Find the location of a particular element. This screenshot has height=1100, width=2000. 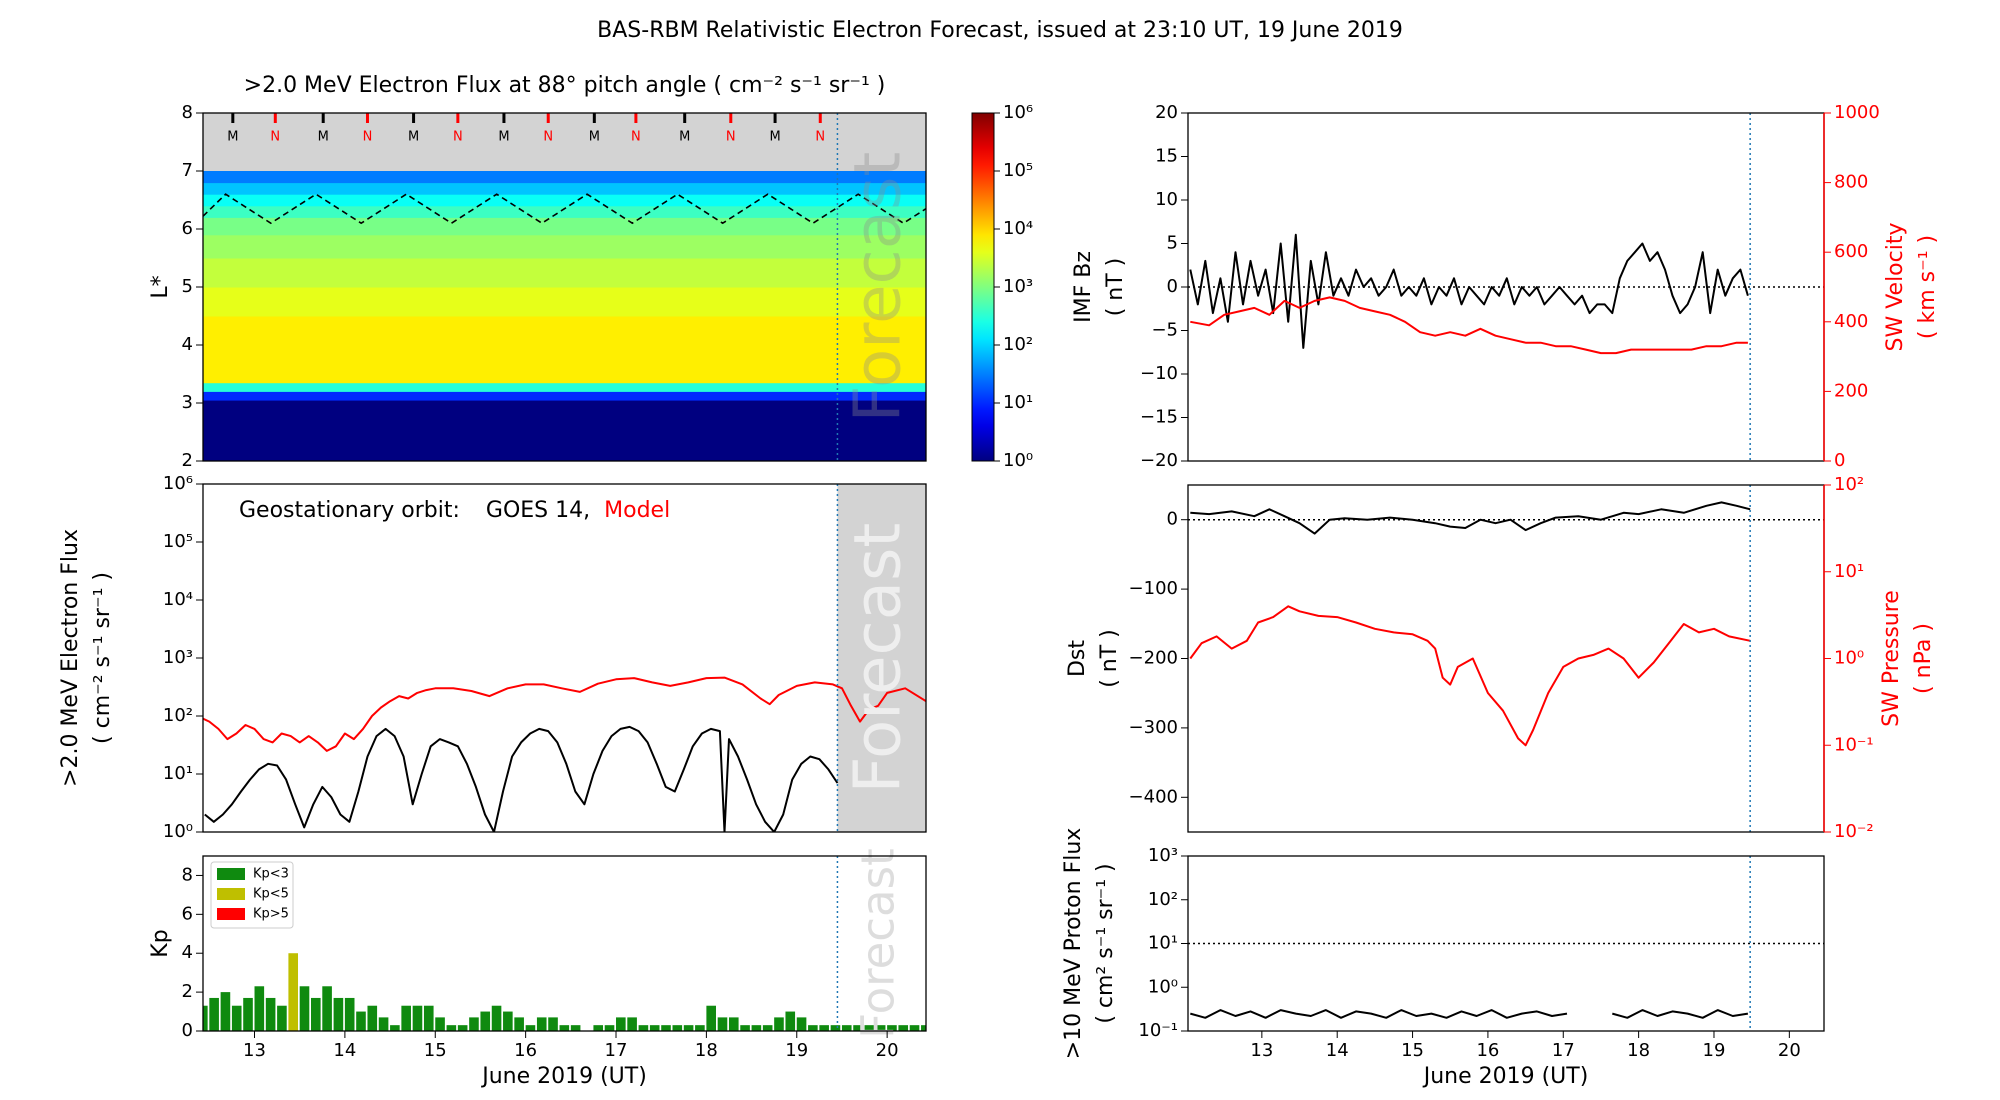

y-tick-label: 15 is located at coordinates (1166, 156).